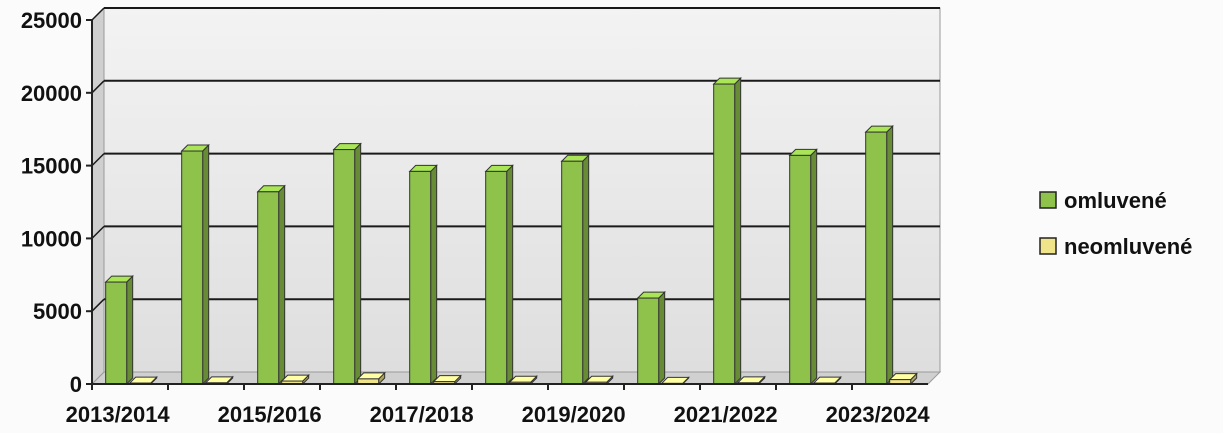  What do you see at coordinates (98, 196) in the screenshot?
I see `plot-side-wall` at bounding box center [98, 196].